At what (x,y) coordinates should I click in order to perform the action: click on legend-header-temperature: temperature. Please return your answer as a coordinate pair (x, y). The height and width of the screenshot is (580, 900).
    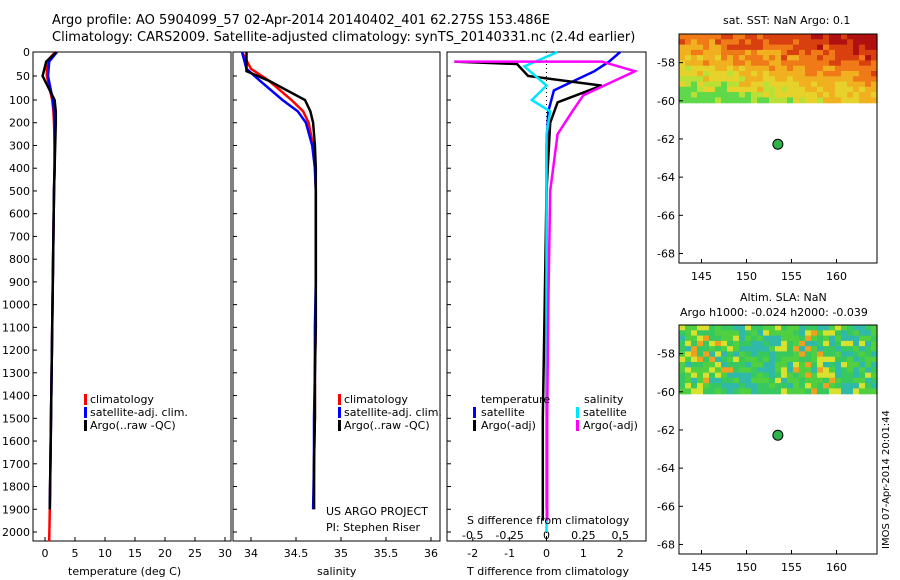
    Looking at the image, I should click on (515, 399).